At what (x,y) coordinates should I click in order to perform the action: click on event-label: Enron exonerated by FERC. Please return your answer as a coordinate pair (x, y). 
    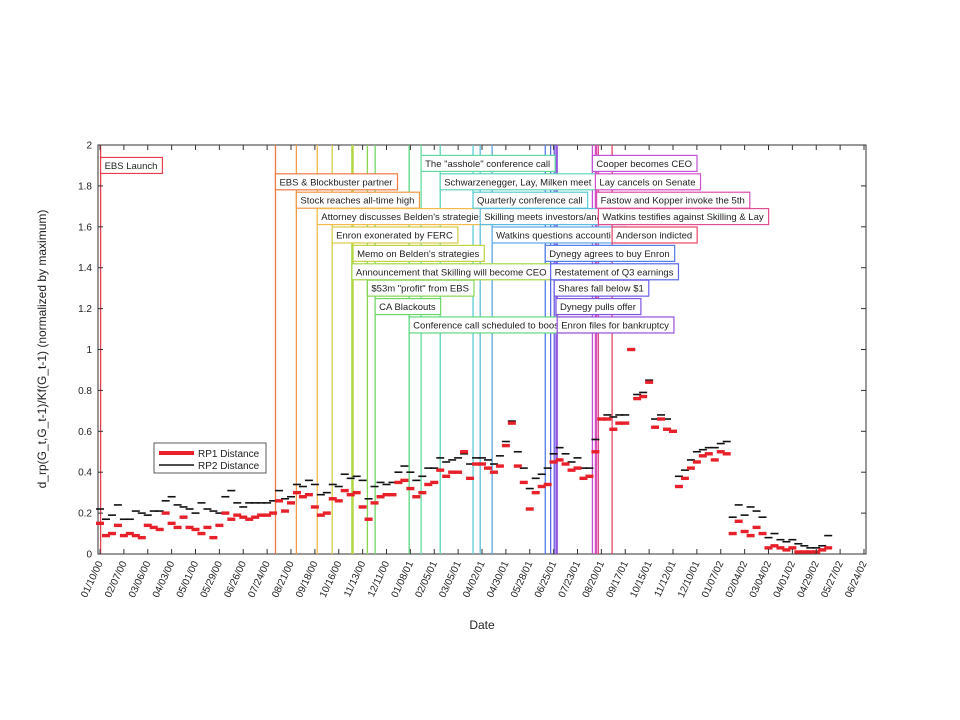
    Looking at the image, I should click on (395, 235).